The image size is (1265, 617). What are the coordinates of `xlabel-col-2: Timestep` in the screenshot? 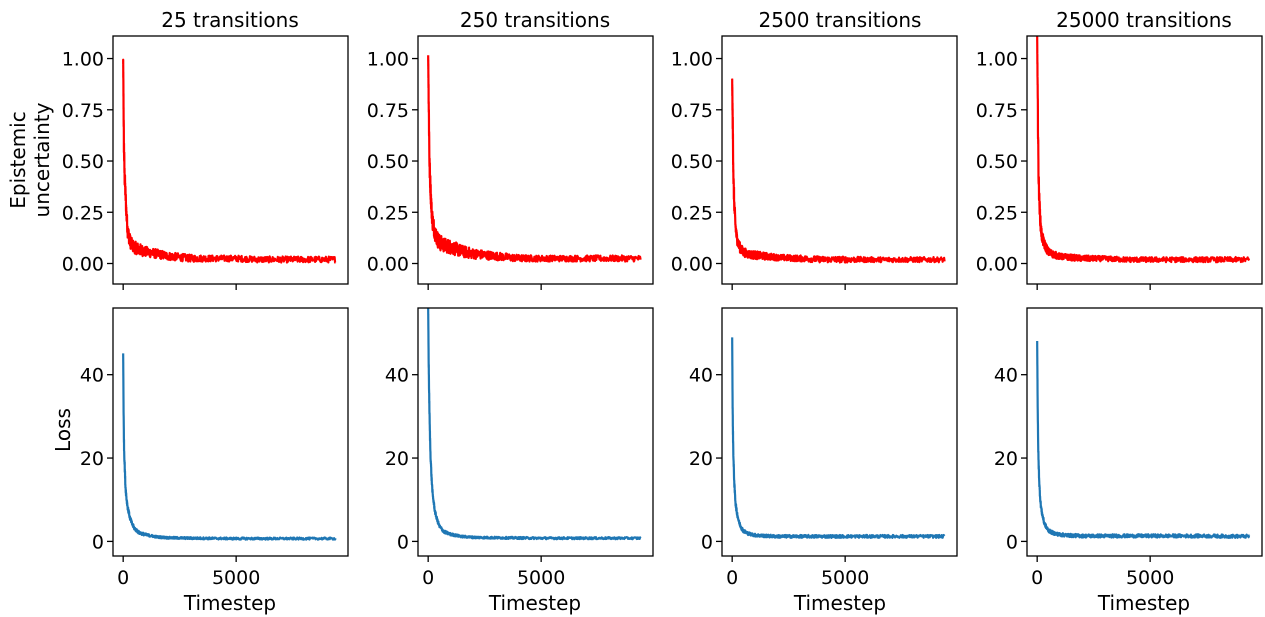 It's located at (534, 603).